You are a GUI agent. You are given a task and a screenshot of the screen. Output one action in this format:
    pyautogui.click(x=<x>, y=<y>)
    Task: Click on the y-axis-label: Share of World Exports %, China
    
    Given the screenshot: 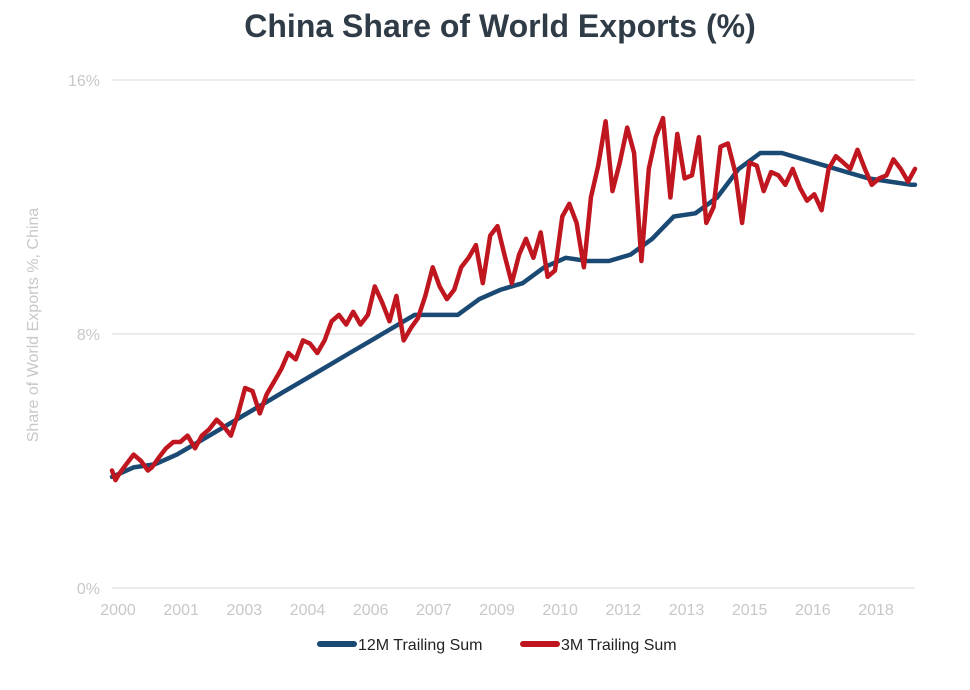 What is the action you would take?
    pyautogui.click(x=33, y=325)
    